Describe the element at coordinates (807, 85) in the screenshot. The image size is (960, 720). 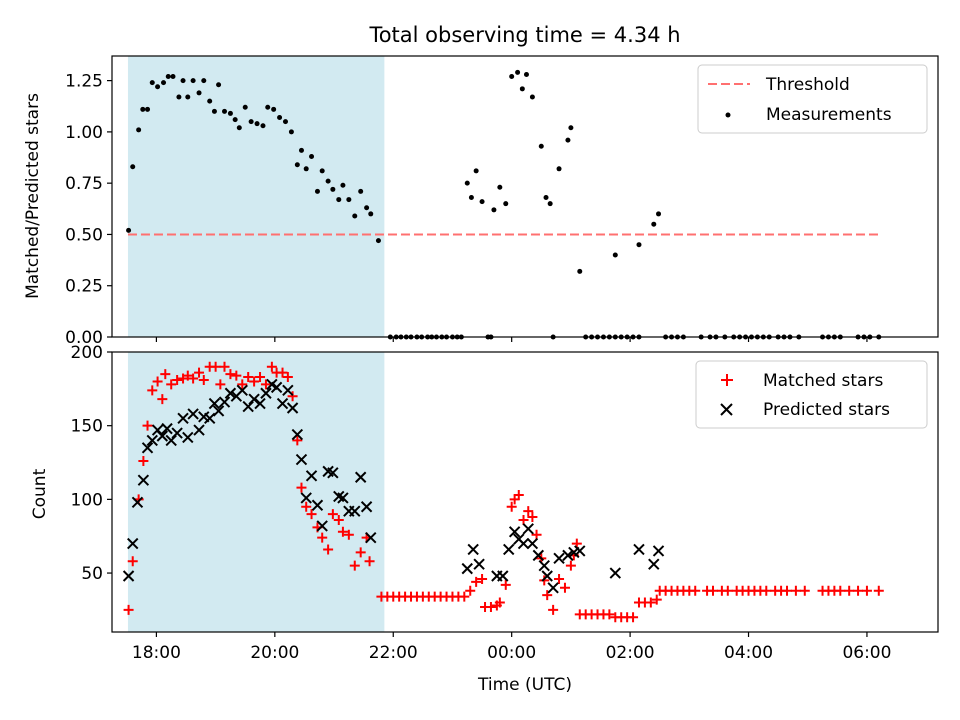
I see `threshold-legend-label: Threshold` at that location.